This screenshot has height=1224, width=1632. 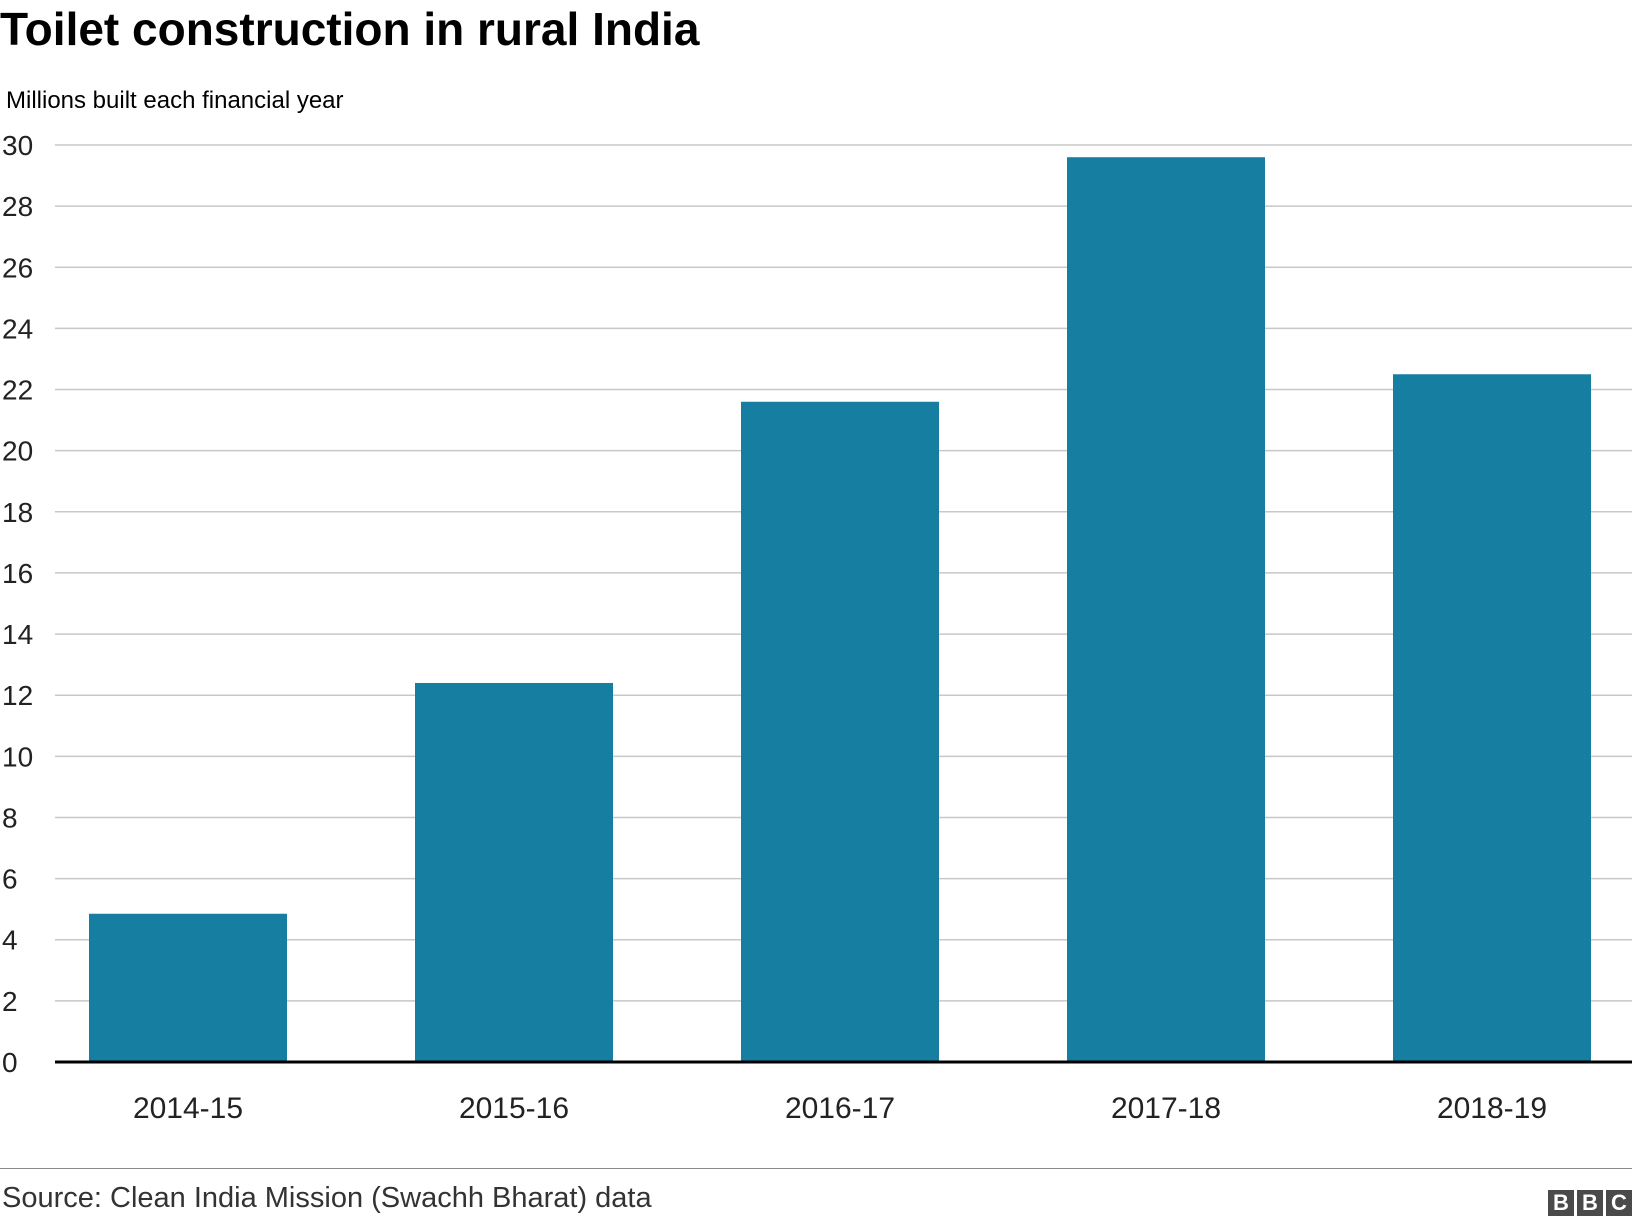 What do you see at coordinates (17, 206) in the screenshot?
I see `y-tick-label: 28` at bounding box center [17, 206].